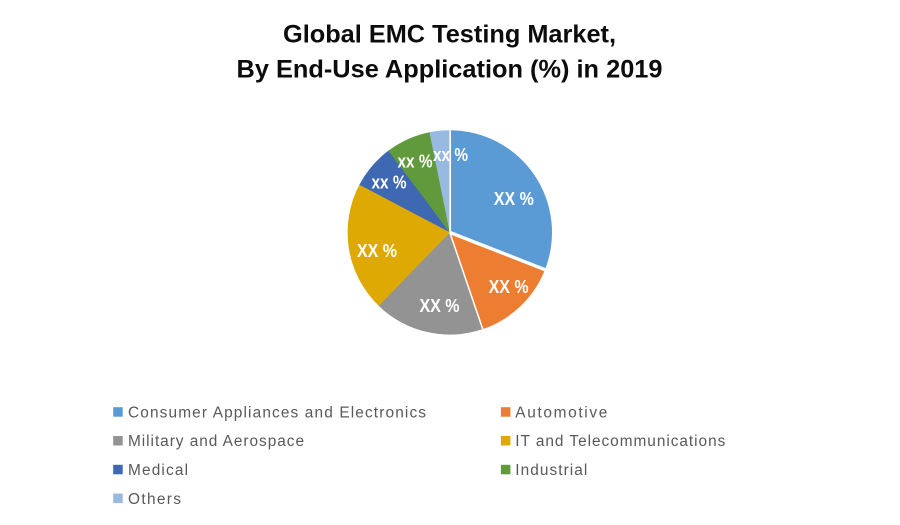 This screenshot has width=900, height=525. I want to click on svg-text:By End-Use Application (%) in: By End-Use Application (%) in 2019, so click(450, 69).